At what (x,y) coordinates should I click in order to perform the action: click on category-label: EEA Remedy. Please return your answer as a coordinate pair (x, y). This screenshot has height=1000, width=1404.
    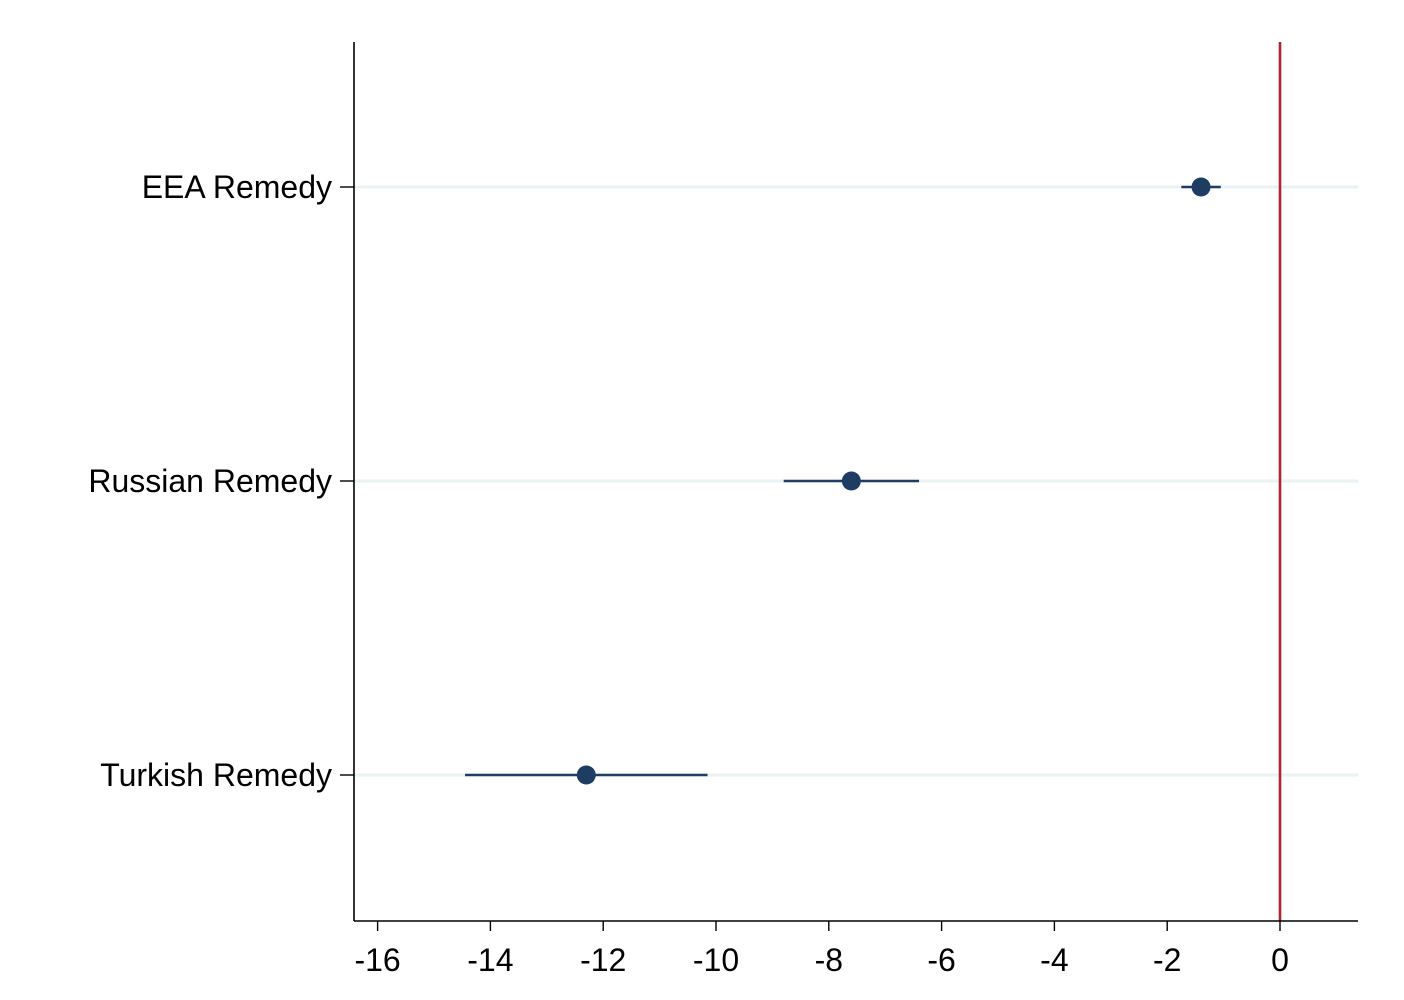
    Looking at the image, I should click on (237, 187).